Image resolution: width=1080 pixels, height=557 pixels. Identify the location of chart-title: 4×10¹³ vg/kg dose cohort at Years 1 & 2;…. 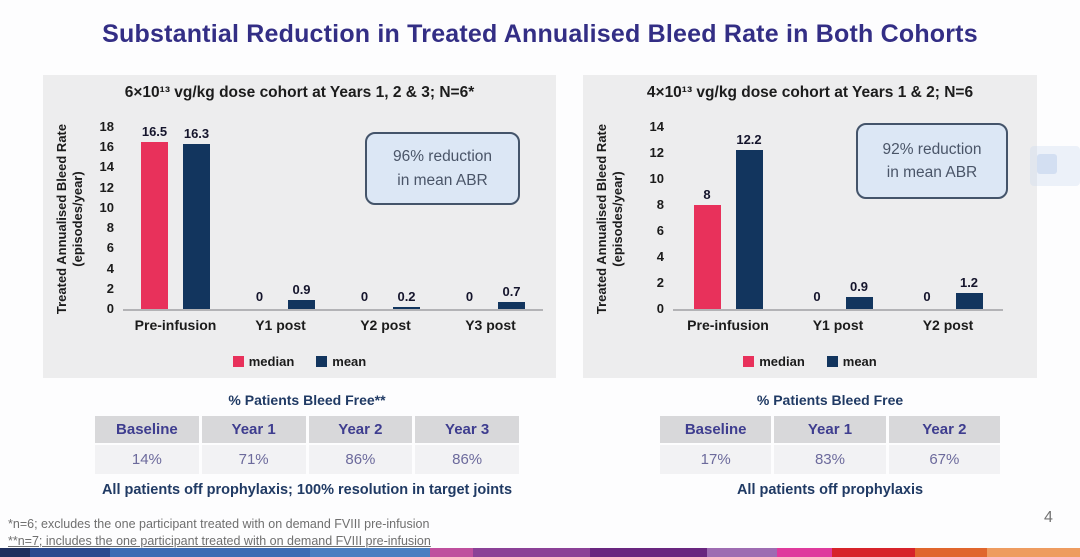
(810, 92).